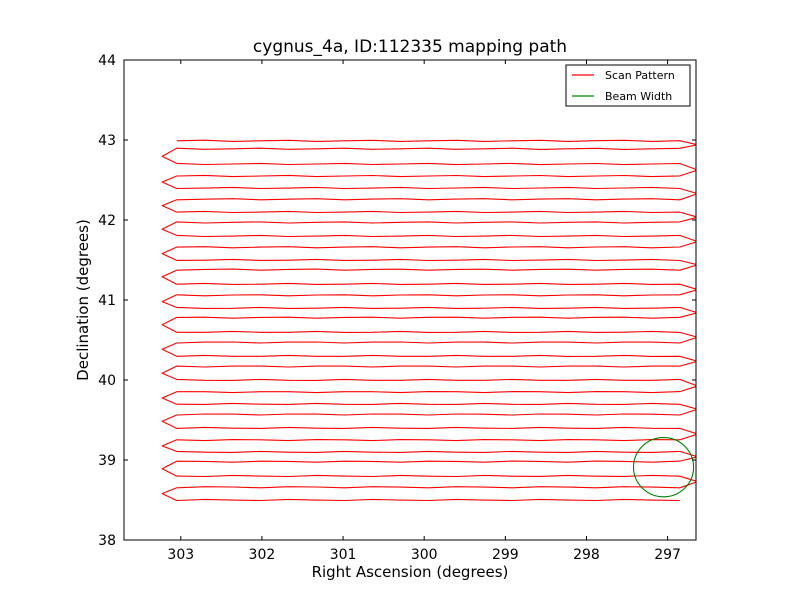 The height and width of the screenshot is (600, 800). What do you see at coordinates (83, 300) in the screenshot?
I see `y-axis-label: Declination (degrees)` at bounding box center [83, 300].